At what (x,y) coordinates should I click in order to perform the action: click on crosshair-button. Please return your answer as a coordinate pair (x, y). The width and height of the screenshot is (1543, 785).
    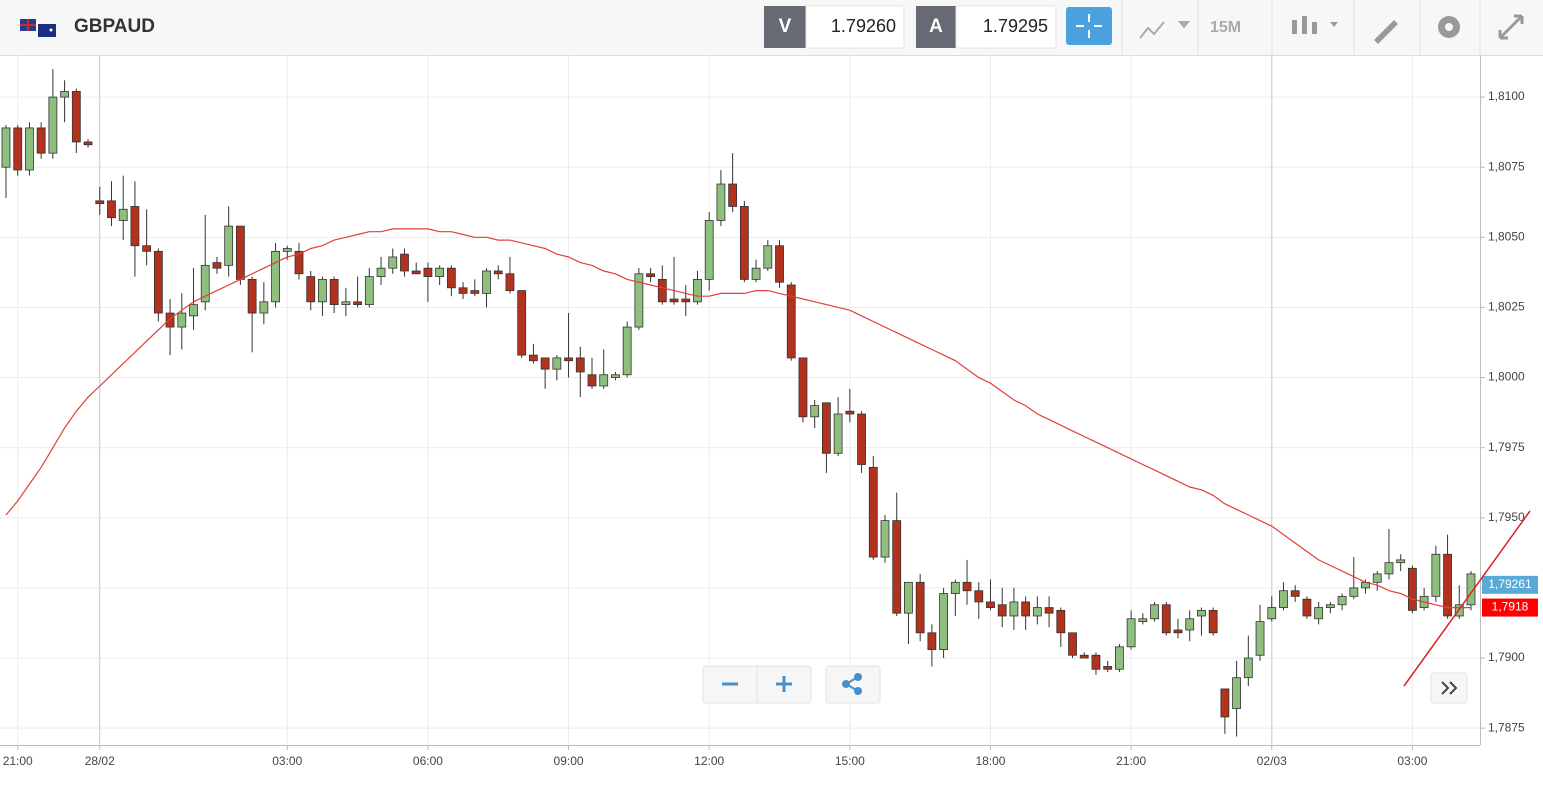
    Looking at the image, I should click on (1089, 26).